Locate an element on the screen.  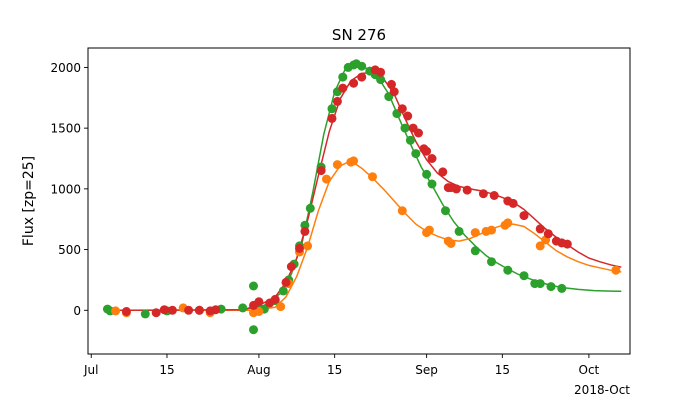
x-tick-label: Oct is located at coordinates (589, 370).